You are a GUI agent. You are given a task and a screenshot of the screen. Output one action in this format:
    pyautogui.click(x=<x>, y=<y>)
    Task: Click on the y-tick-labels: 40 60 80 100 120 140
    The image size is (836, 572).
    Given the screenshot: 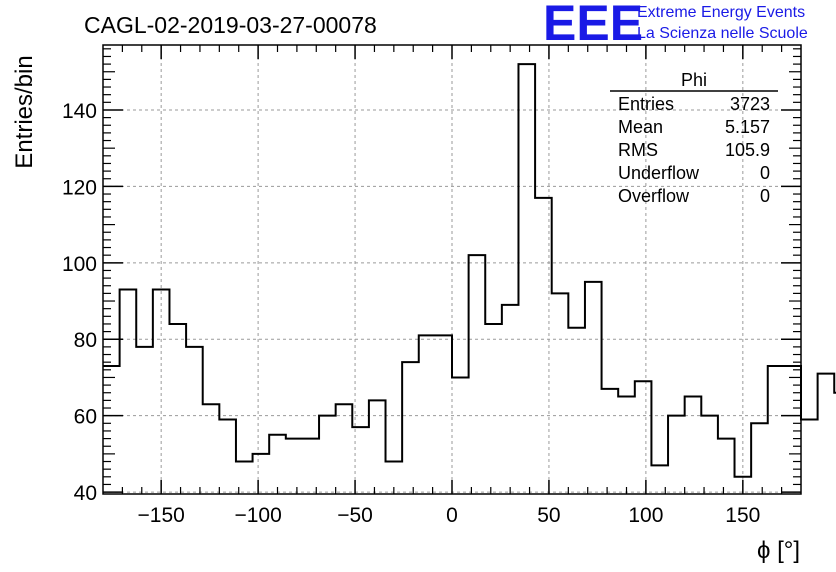 What is the action you would take?
    pyautogui.click(x=79, y=302)
    